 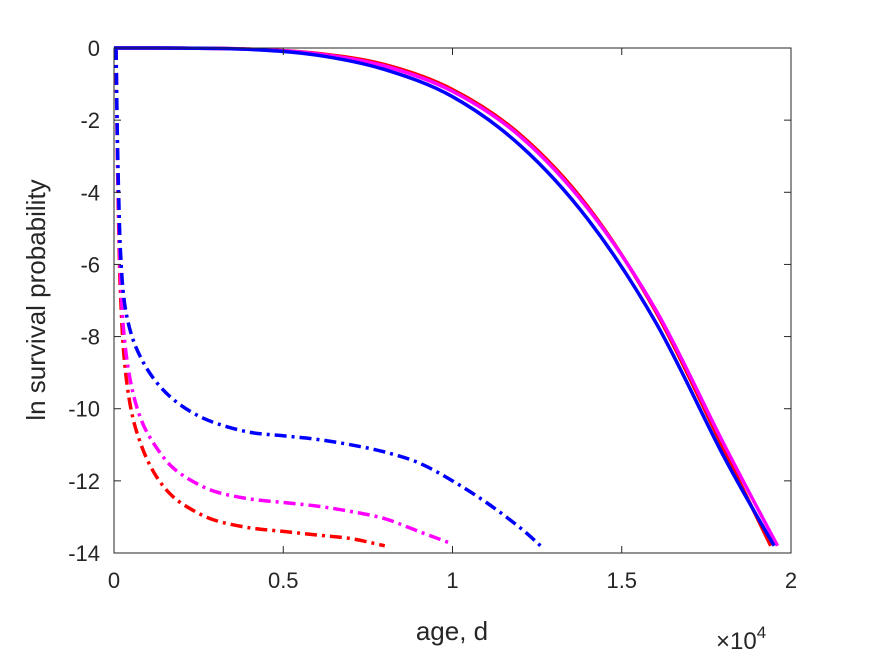 I want to click on y-tick-label: -8, so click(x=90, y=337).